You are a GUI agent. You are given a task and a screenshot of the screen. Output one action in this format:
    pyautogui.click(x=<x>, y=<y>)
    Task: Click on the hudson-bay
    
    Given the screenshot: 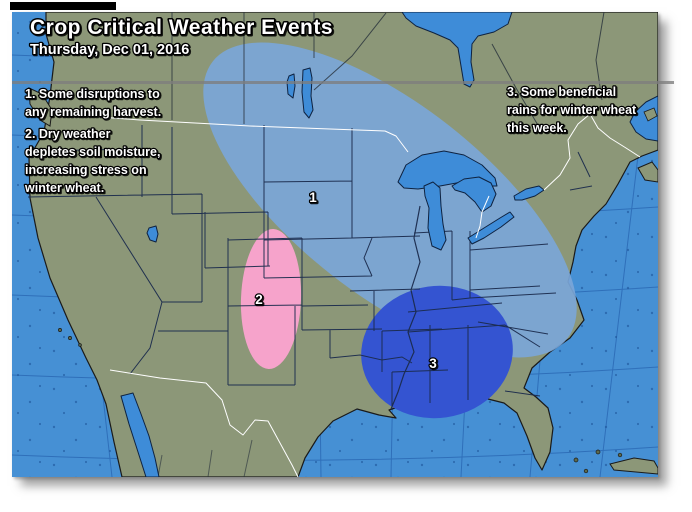 What is the action you would take?
    pyautogui.click(x=457, y=50)
    